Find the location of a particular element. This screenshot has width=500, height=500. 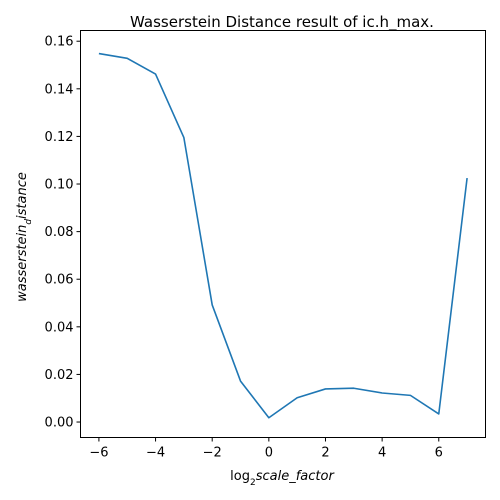

x-axis: −6 −4 −2 0 2 4 6 is located at coordinates (266, 449).